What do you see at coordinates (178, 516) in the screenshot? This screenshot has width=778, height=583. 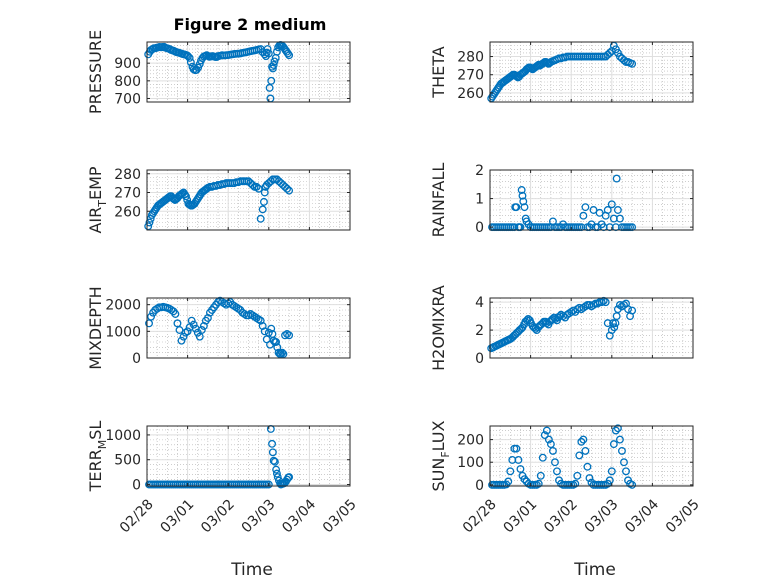 I see `x-tick-label: 03/01` at bounding box center [178, 516].